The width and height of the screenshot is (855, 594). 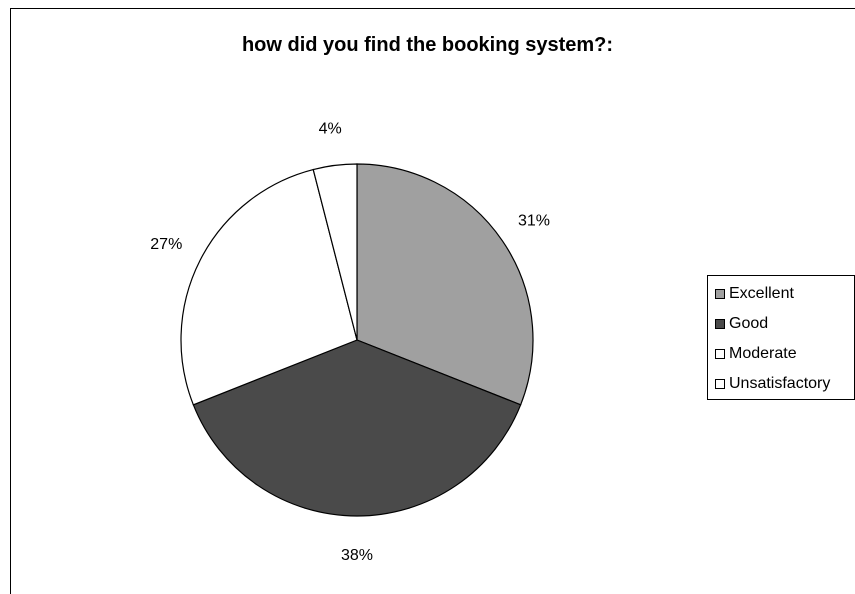 I want to click on pie-slice-moderate, so click(x=269, y=287).